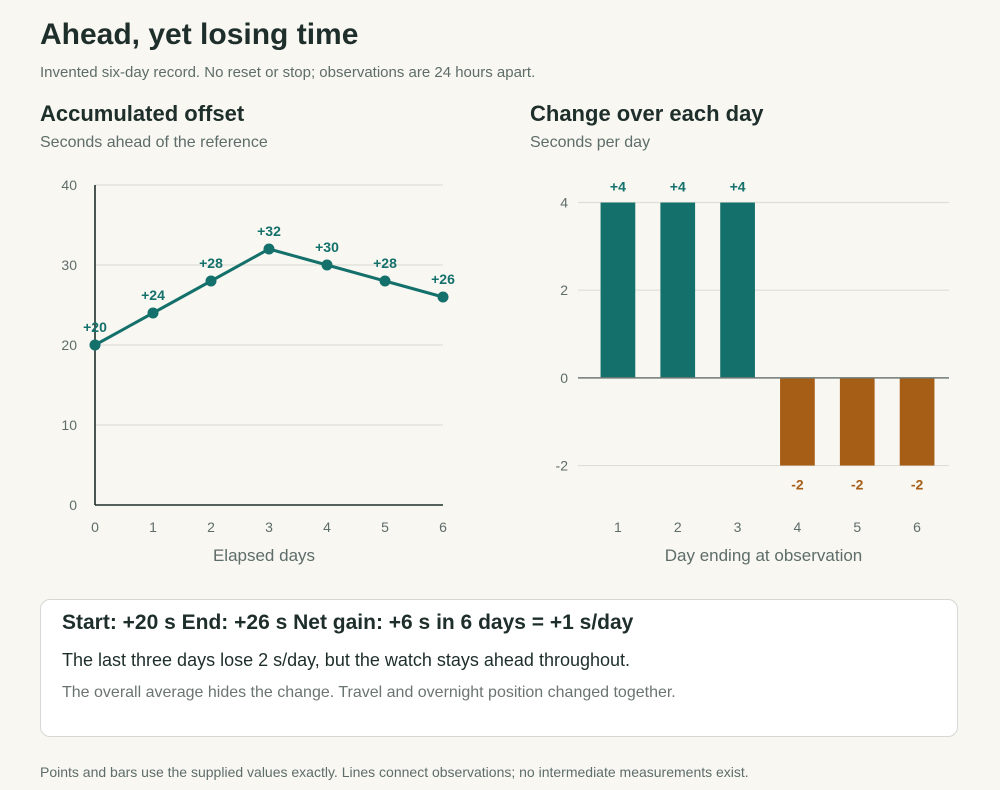 This screenshot has width=1000, height=790. I want to click on data-label: +20, so click(95, 327).